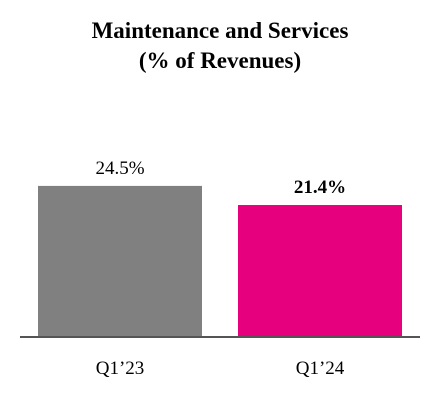  Describe the element at coordinates (119, 168) in the screenshot. I see `data-label-1: 24.5%` at that location.